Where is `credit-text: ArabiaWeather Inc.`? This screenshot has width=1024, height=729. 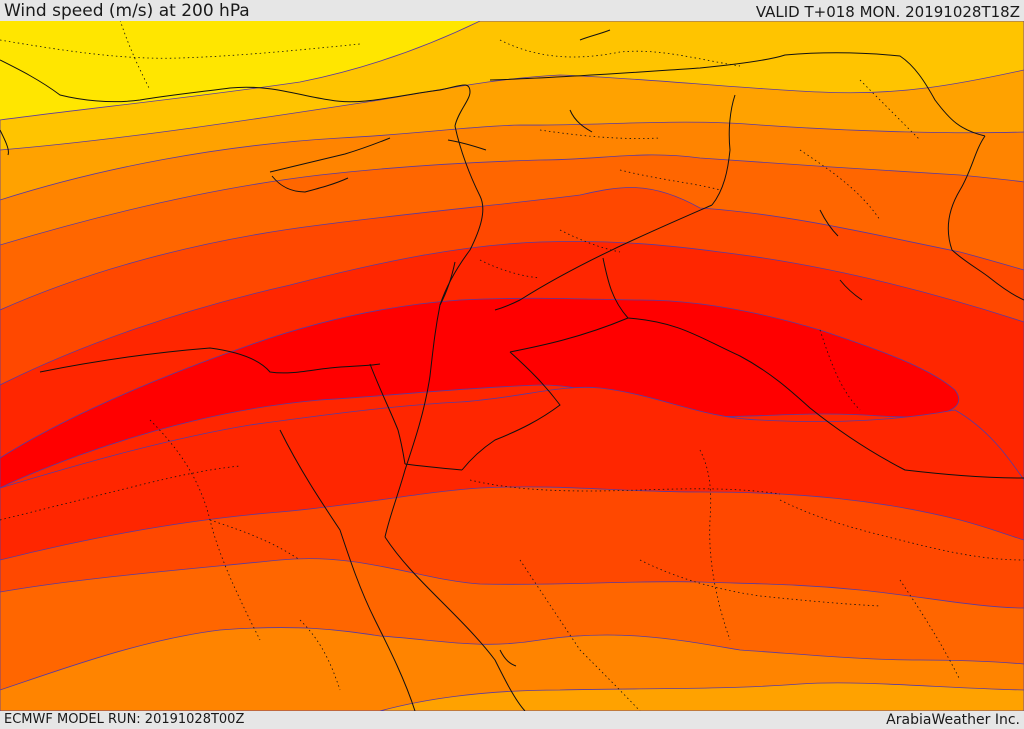
credit-text: ArabiaWeather Inc. is located at coordinates (953, 720).